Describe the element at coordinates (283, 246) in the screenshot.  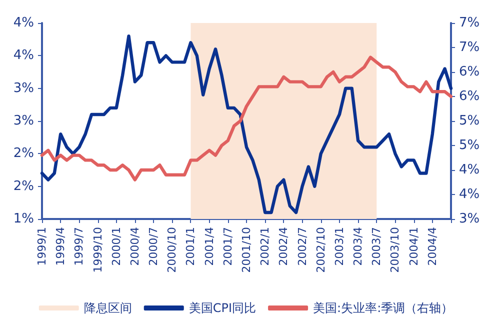
I see `x-tick-label: 2002/4` at that location.